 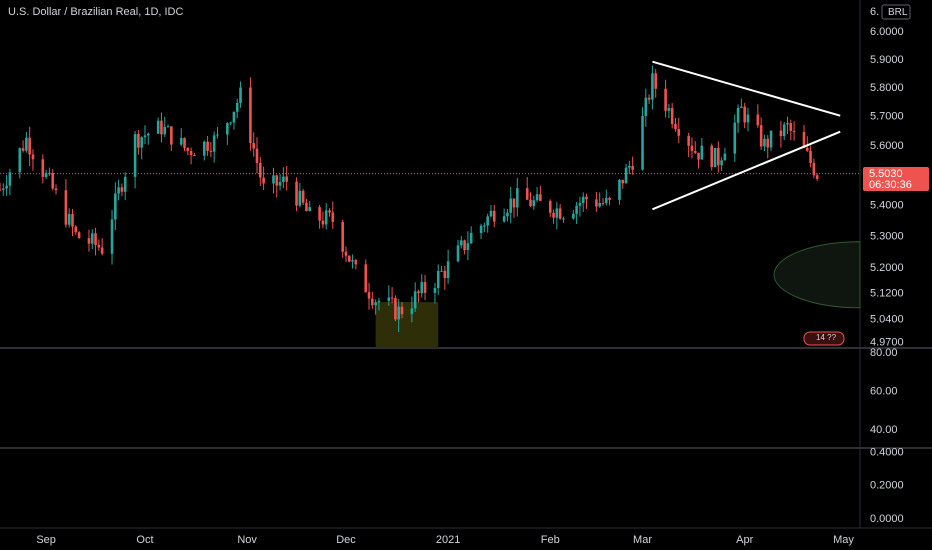 What do you see at coordinates (887, 293) in the screenshot?
I see `price-tick-label: 5.1200` at bounding box center [887, 293].